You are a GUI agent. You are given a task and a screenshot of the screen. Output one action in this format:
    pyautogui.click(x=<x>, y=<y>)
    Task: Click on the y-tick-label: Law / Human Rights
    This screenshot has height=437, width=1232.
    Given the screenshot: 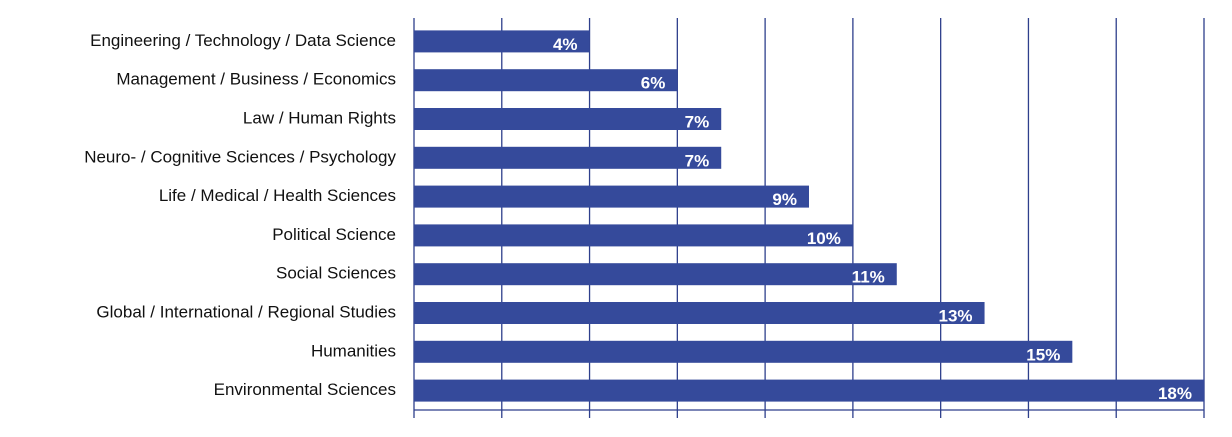 What is the action you would take?
    pyautogui.click(x=319, y=117)
    